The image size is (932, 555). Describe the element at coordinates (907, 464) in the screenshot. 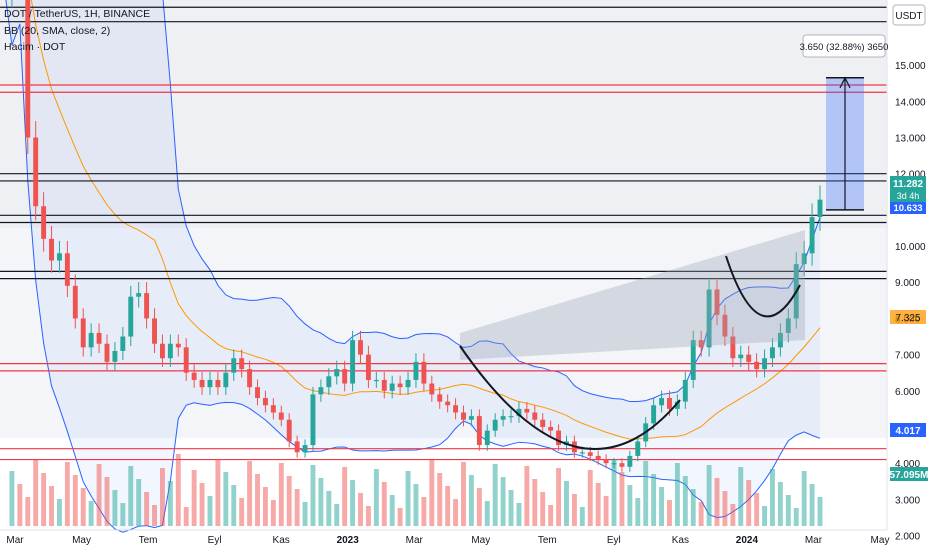

I see `y-tick-label: 4.000` at that location.